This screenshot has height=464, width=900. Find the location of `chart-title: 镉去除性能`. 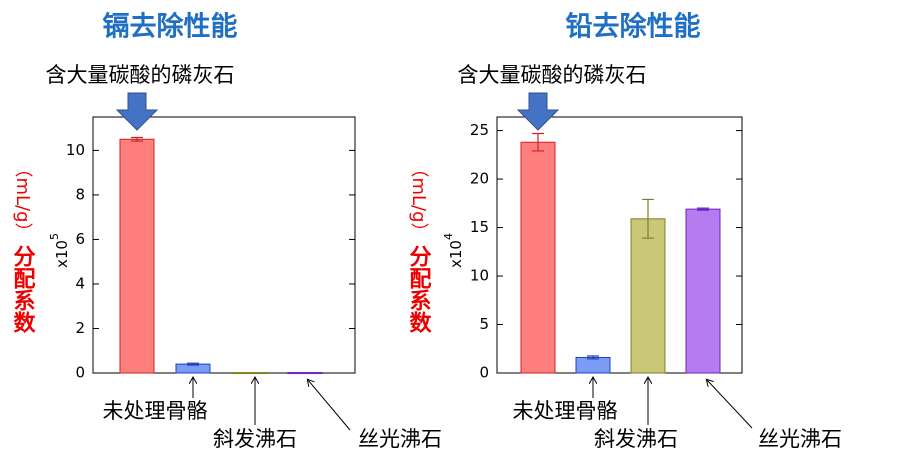

chart-title: 镉去除性能 is located at coordinates (170, 27).